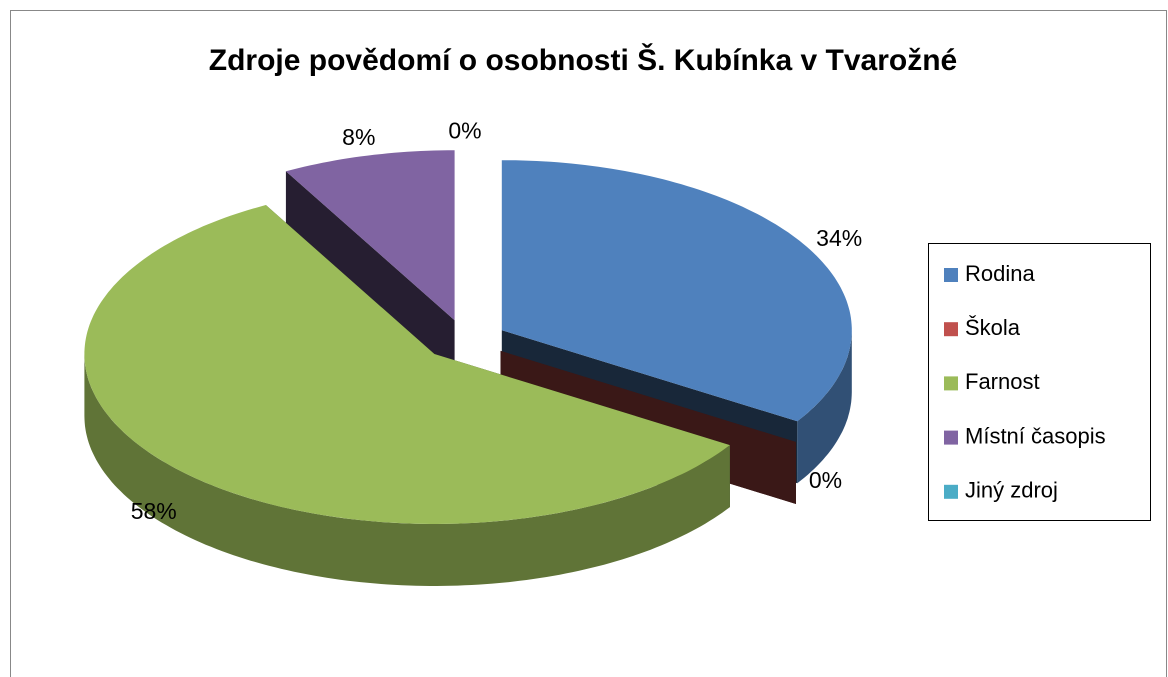 The width and height of the screenshot is (1168, 677). Describe the element at coordinates (1002, 381) in the screenshot. I see `legend-label: Farnost` at that location.